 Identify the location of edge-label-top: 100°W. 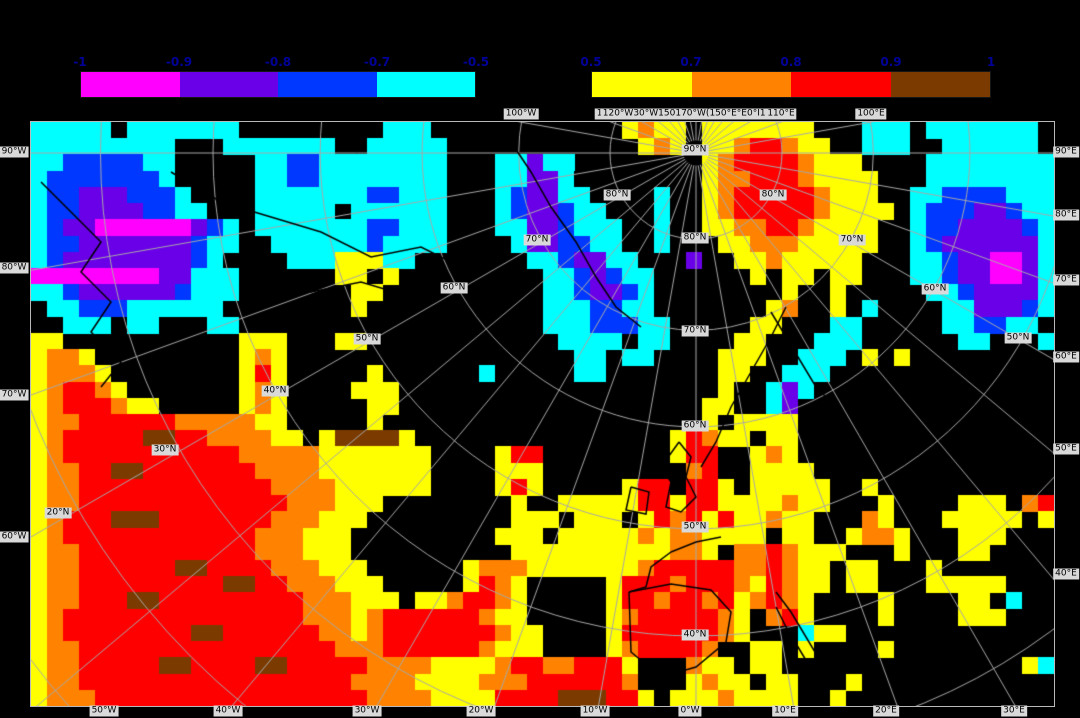
(521, 114).